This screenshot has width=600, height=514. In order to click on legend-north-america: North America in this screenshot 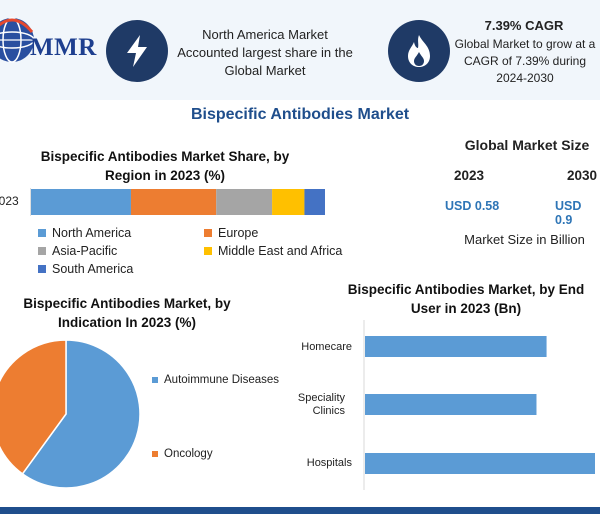, I will do `click(84, 233)`.